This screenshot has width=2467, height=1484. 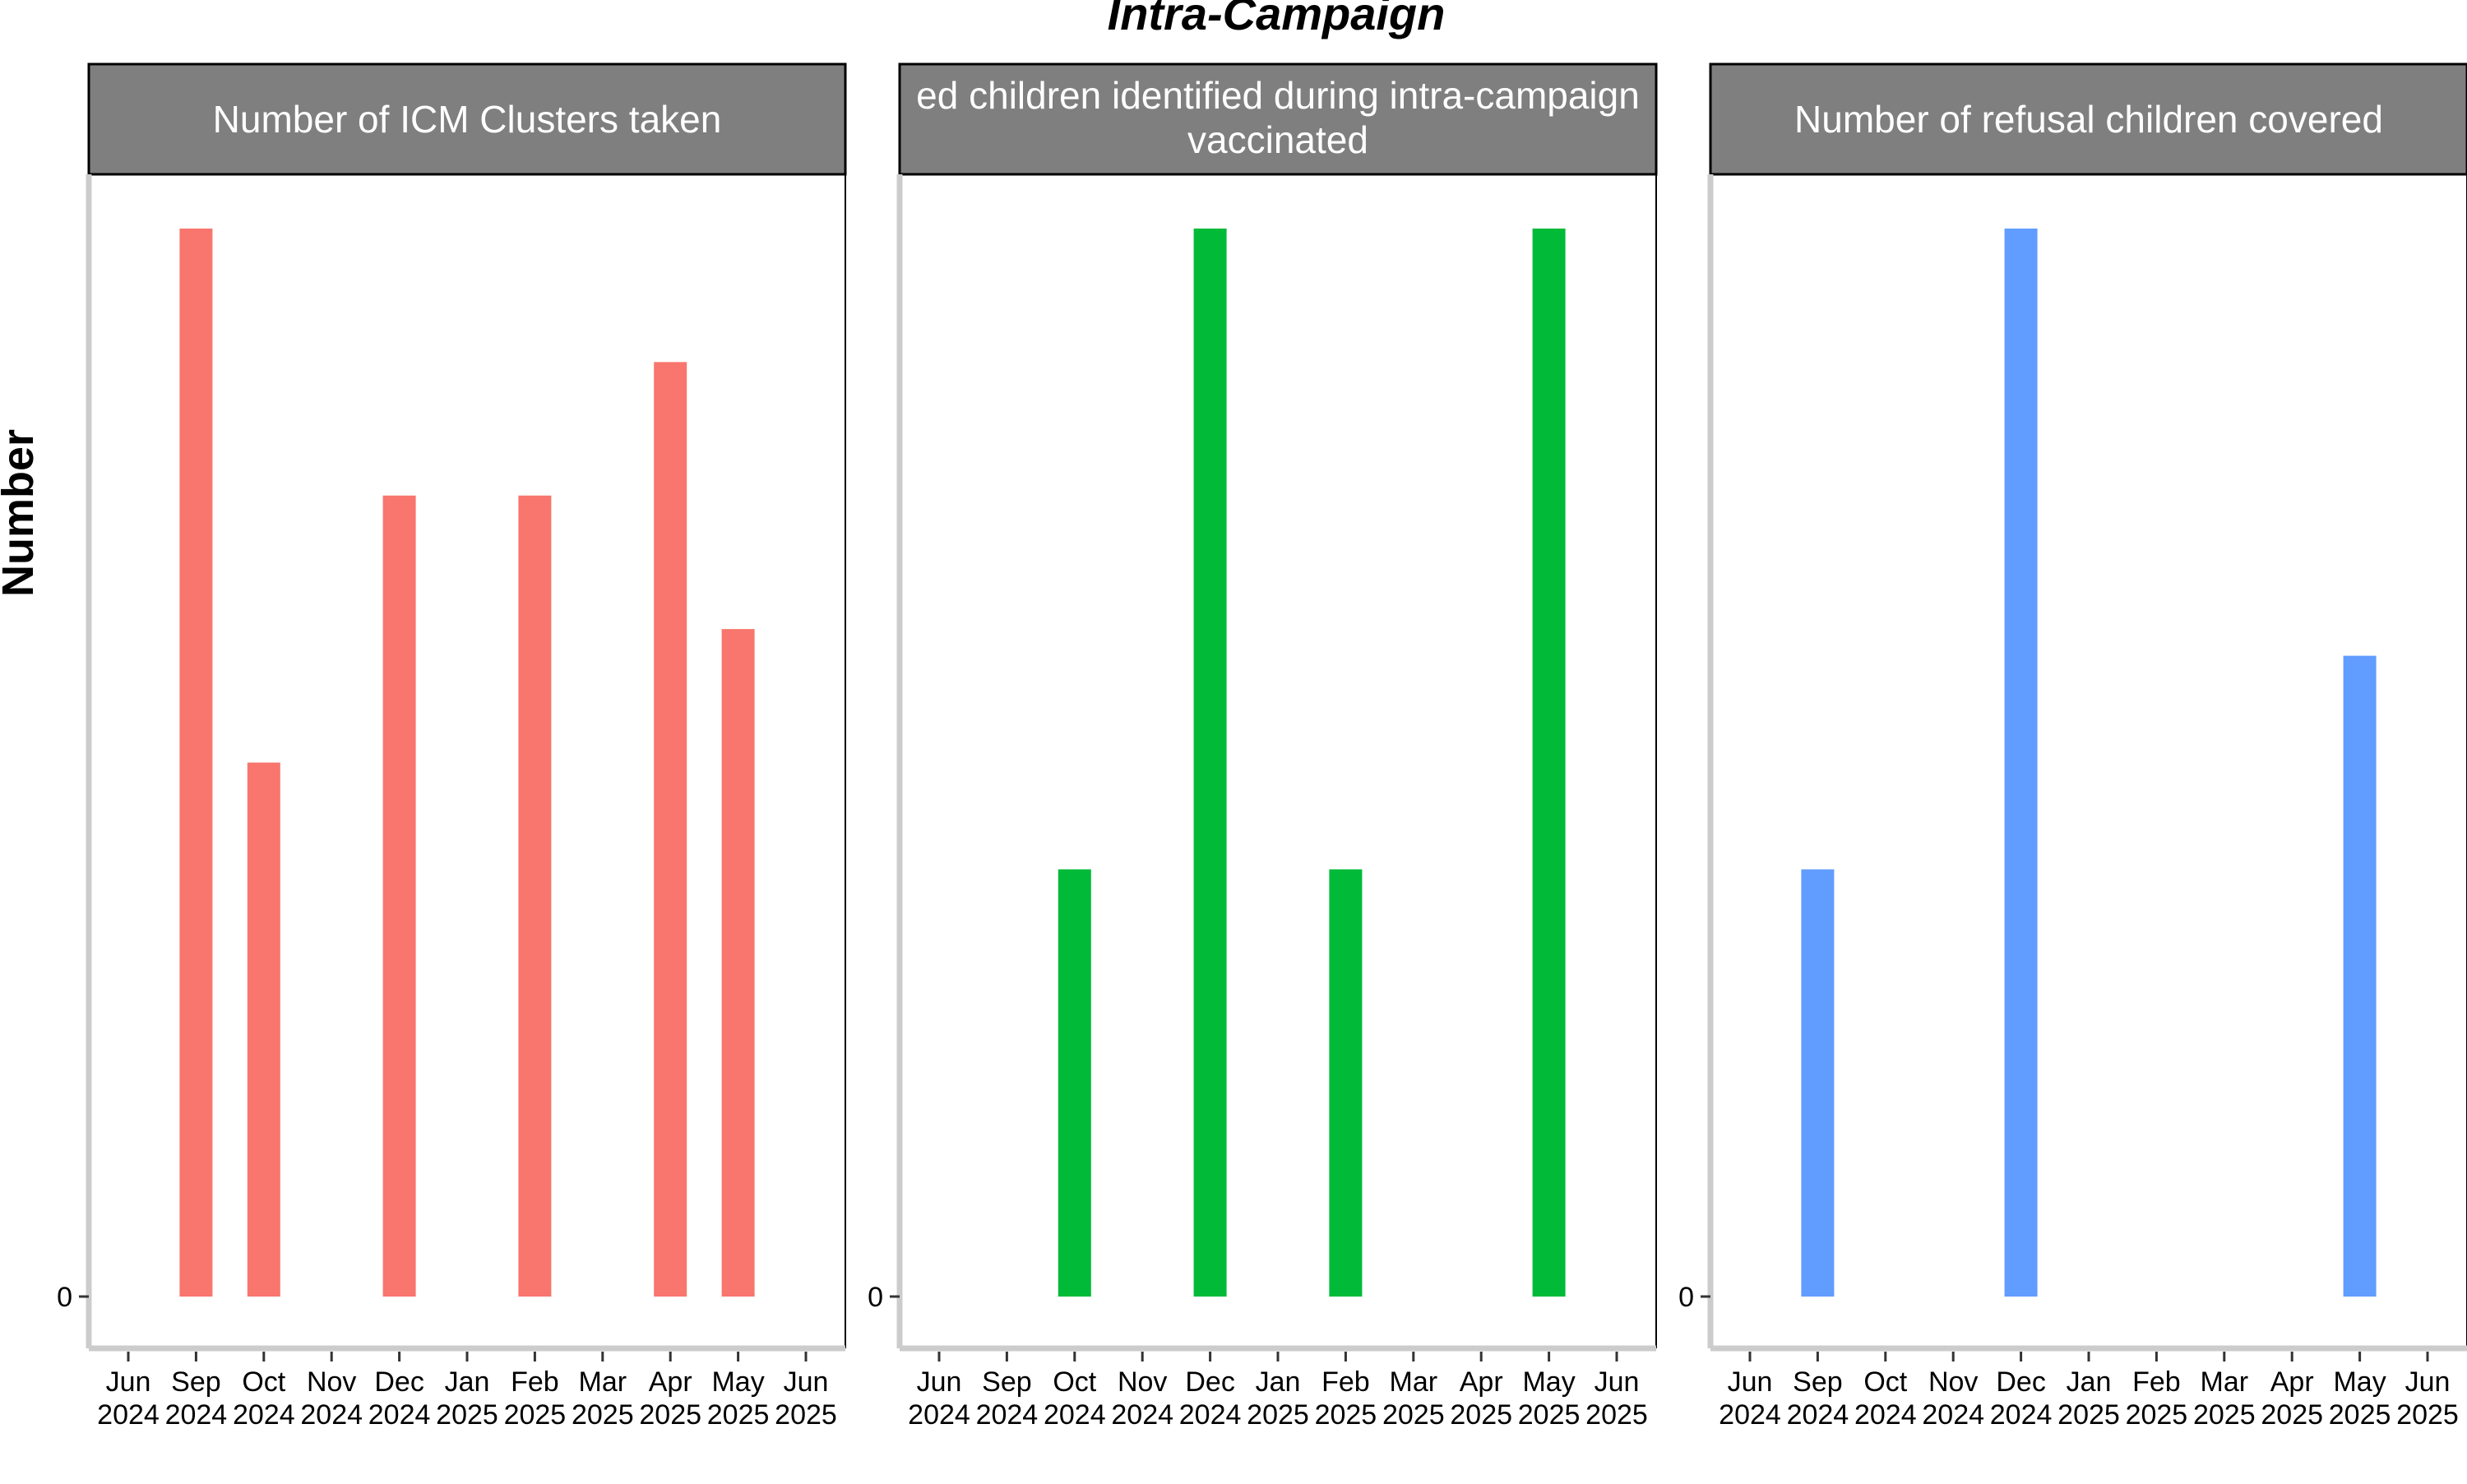 I want to click on y-axis-label: Number, so click(x=21, y=513).